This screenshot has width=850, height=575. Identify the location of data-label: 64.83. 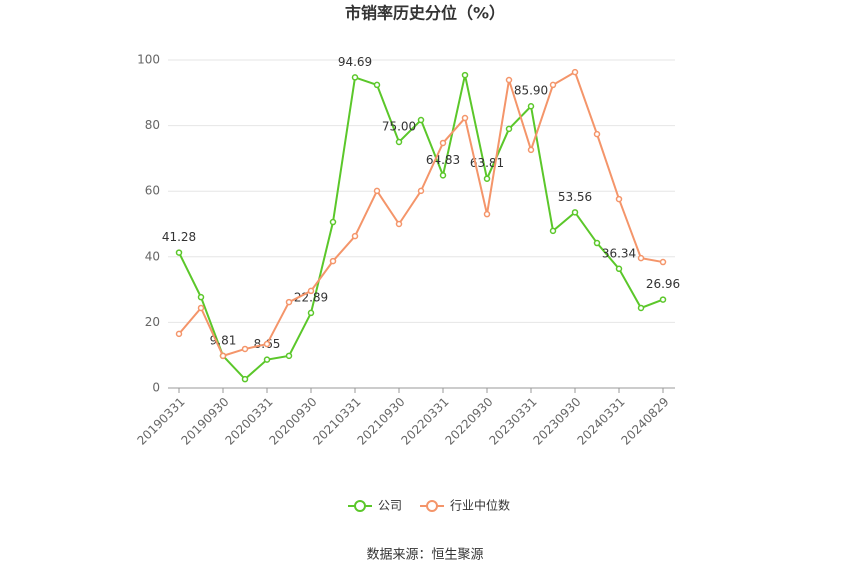
(443, 160).